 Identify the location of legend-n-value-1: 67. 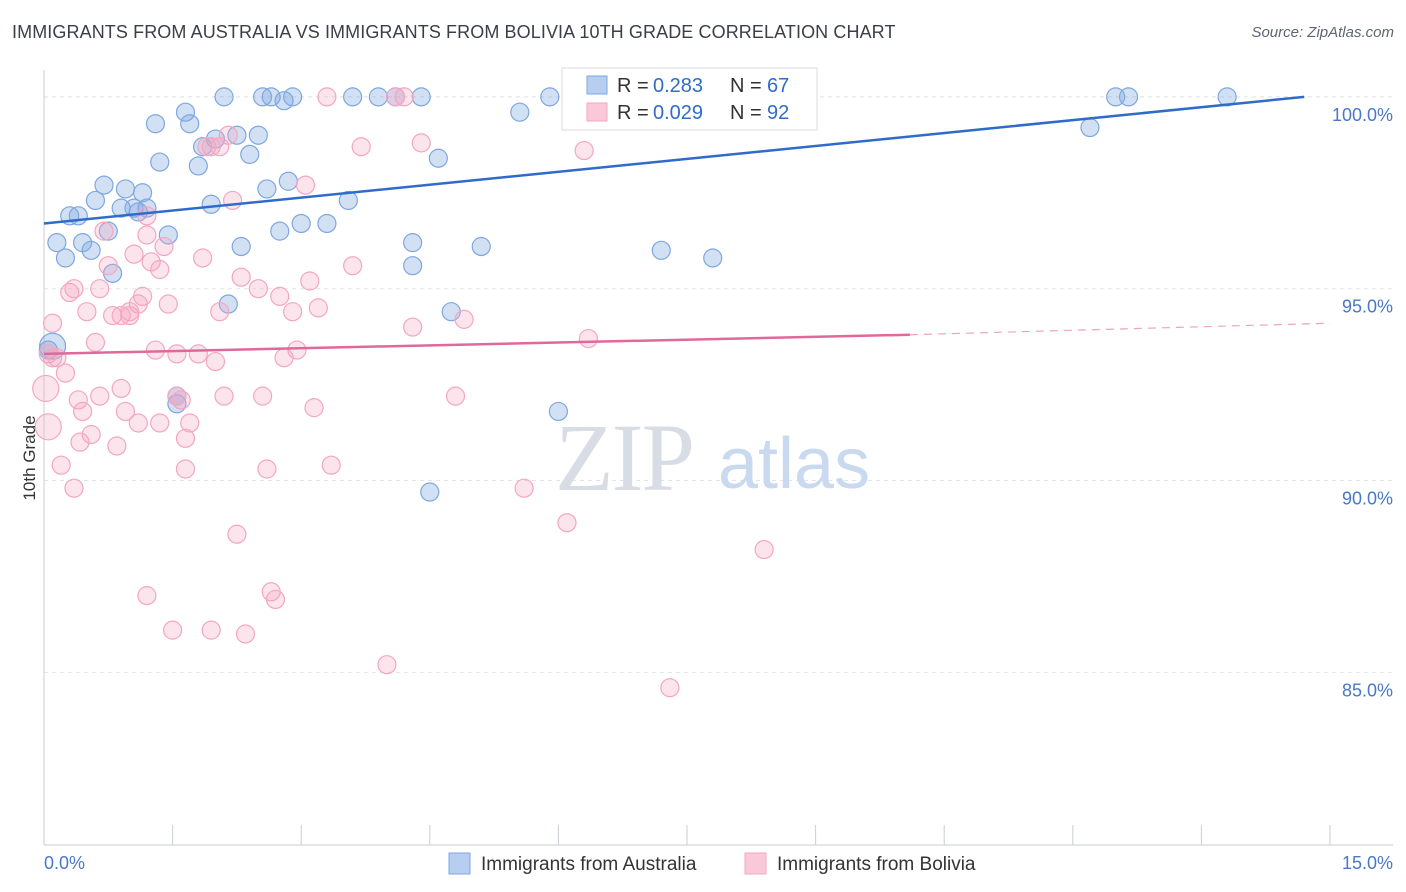
(778, 86).